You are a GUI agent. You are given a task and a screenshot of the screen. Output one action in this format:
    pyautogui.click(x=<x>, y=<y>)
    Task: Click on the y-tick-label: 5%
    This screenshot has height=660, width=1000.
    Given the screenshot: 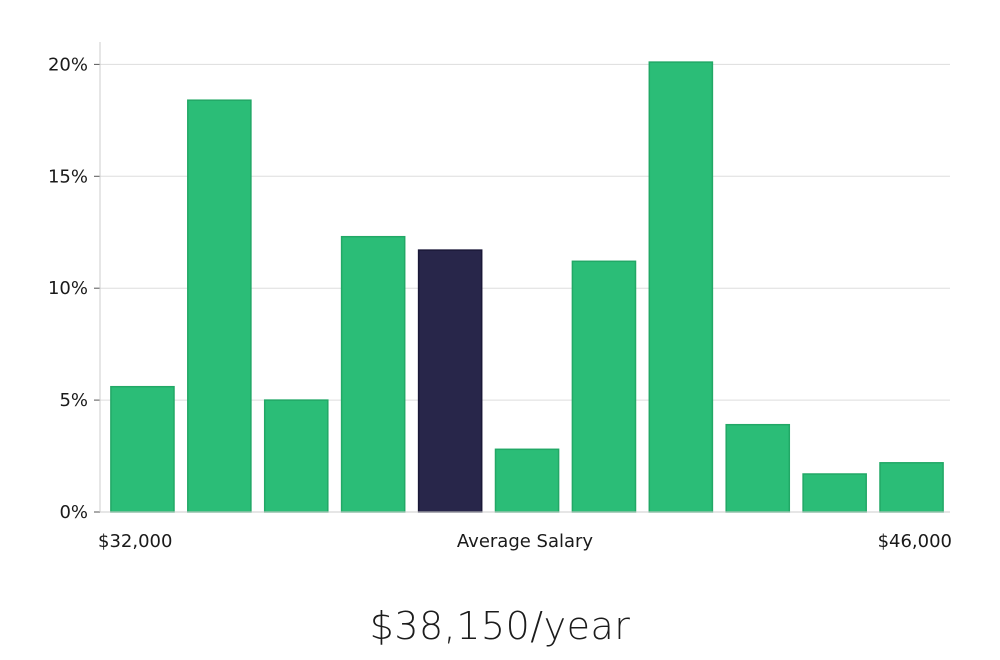 What is the action you would take?
    pyautogui.click(x=73, y=400)
    